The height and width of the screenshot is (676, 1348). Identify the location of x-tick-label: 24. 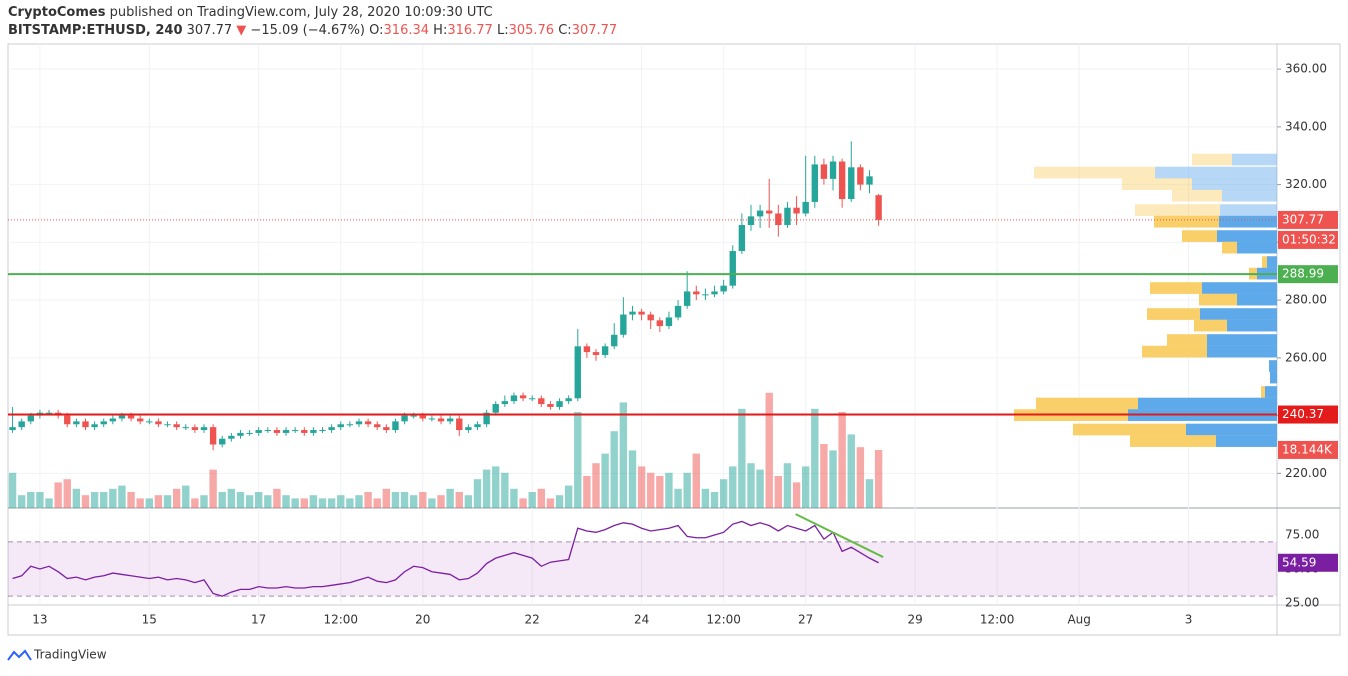
(641, 620).